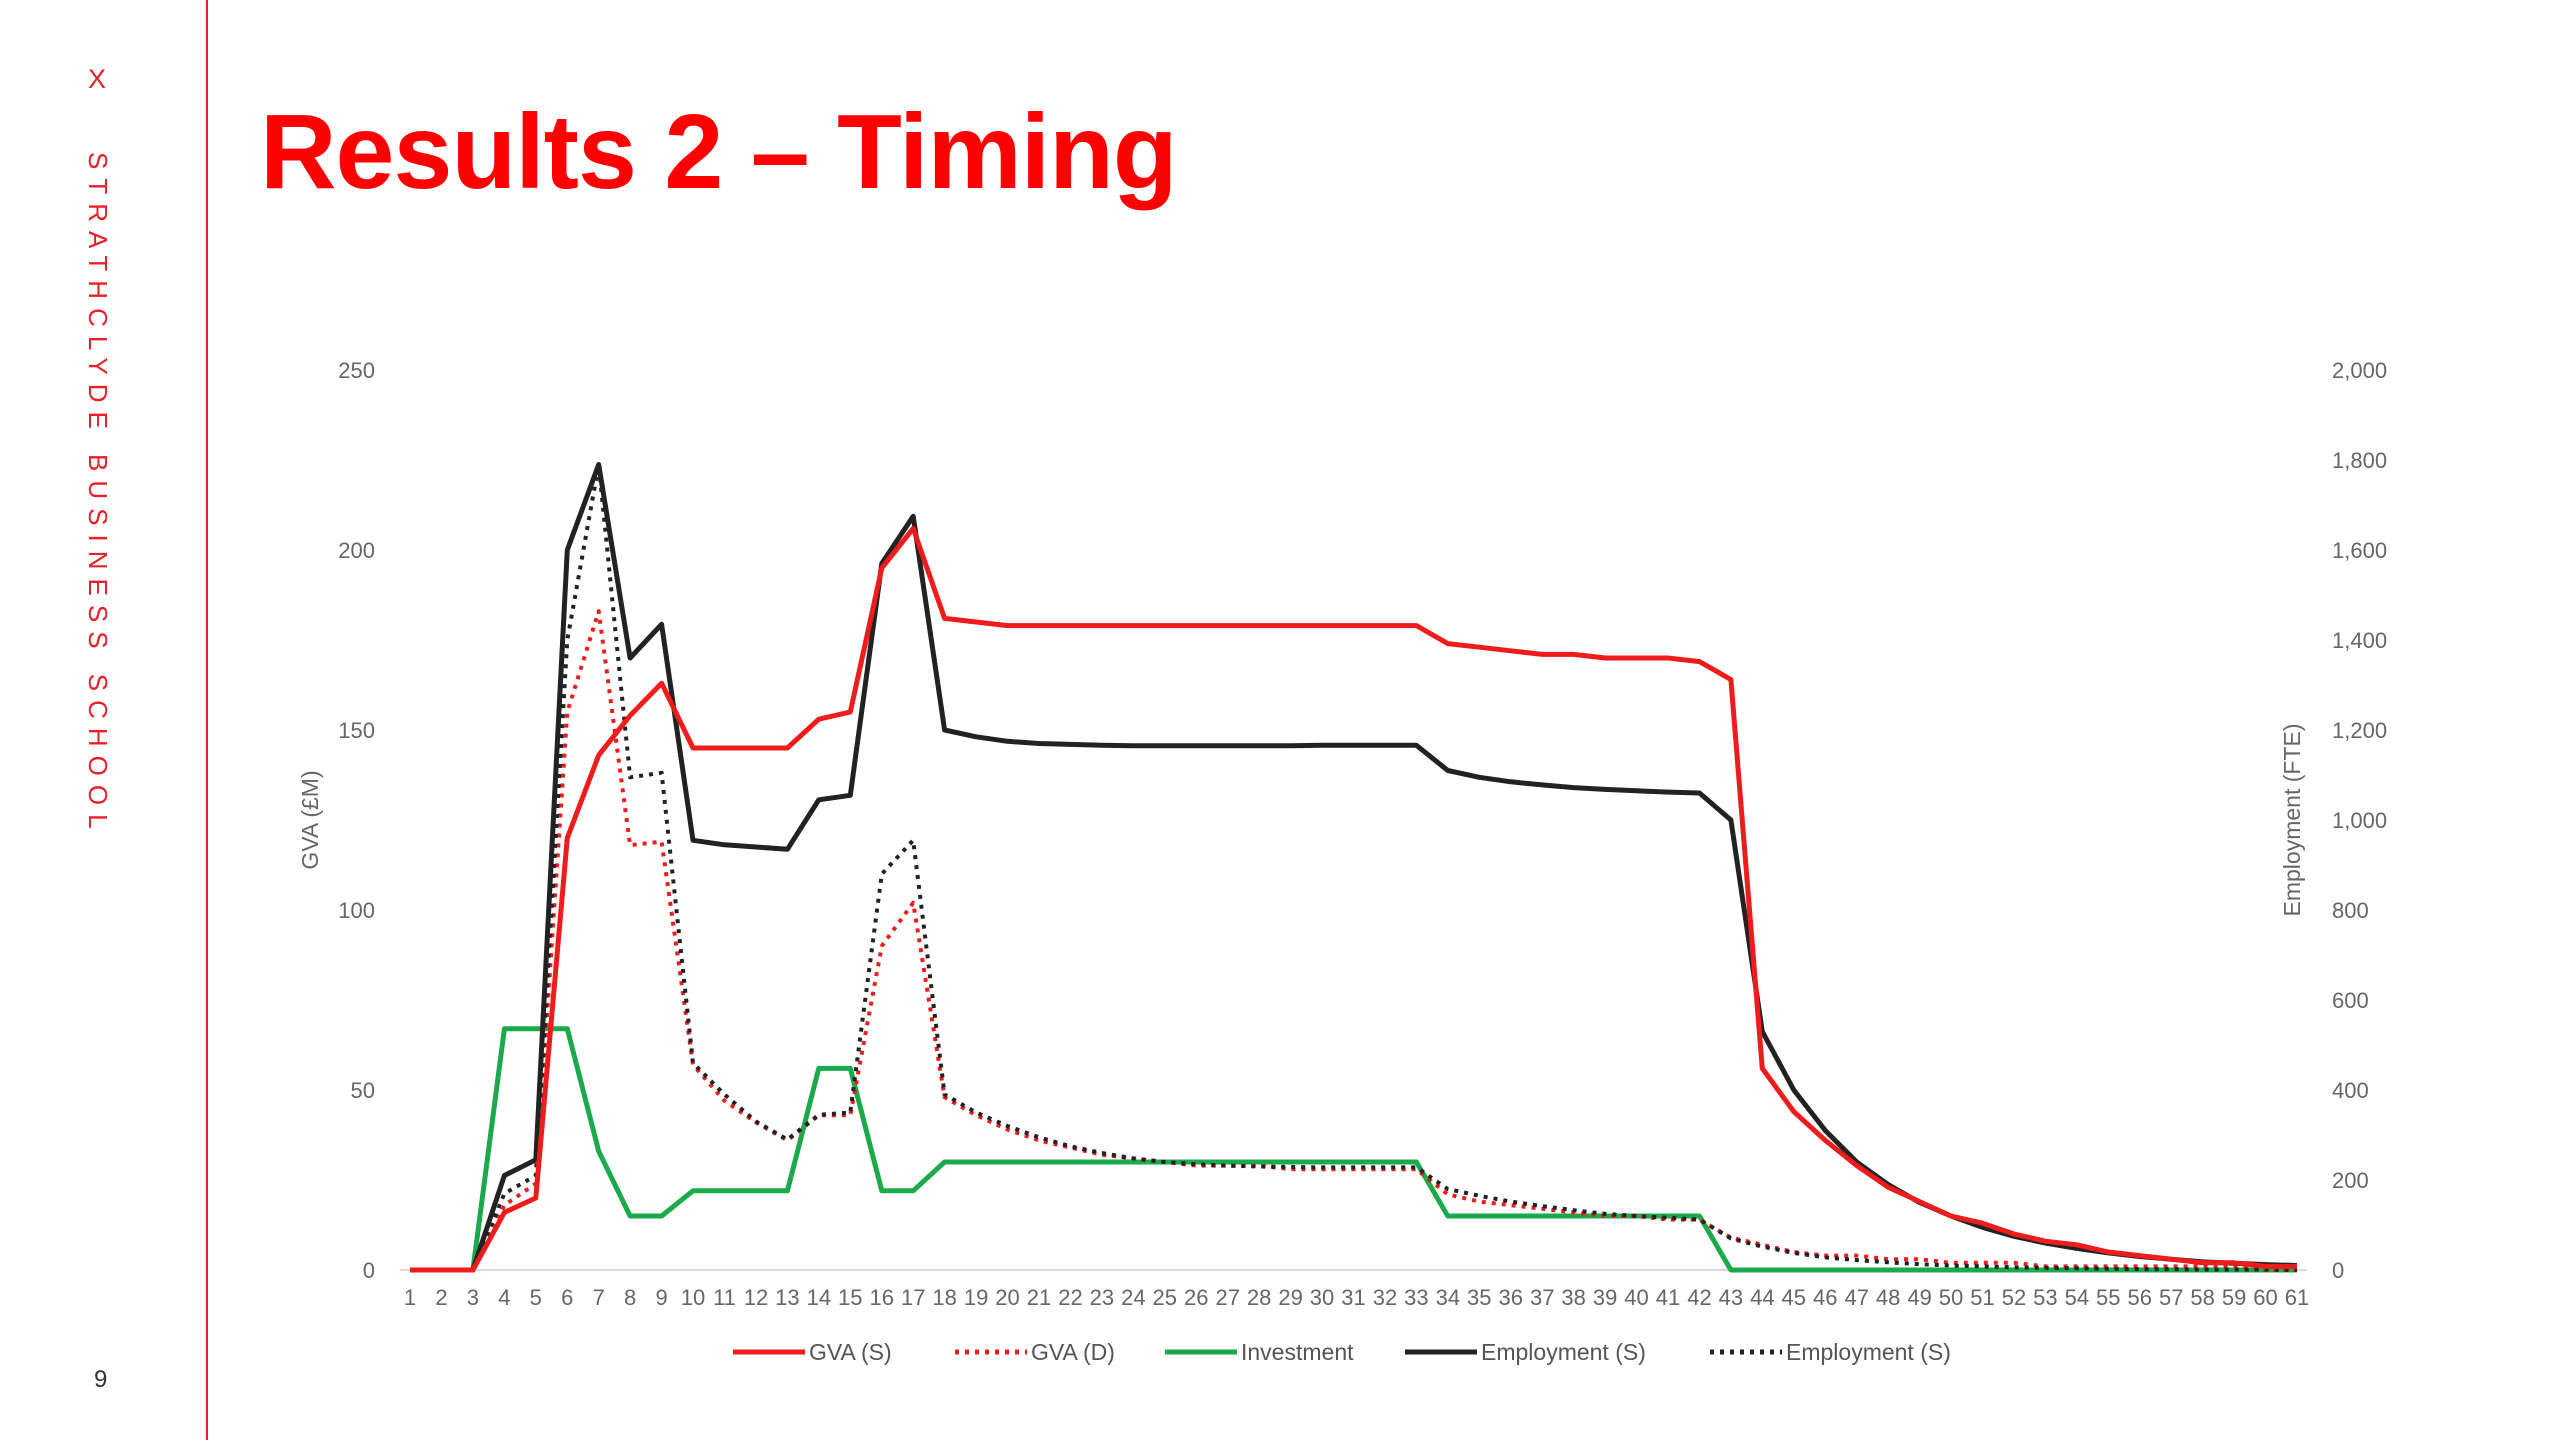  I want to click on x-tick-label: 36, so click(1511, 1297).